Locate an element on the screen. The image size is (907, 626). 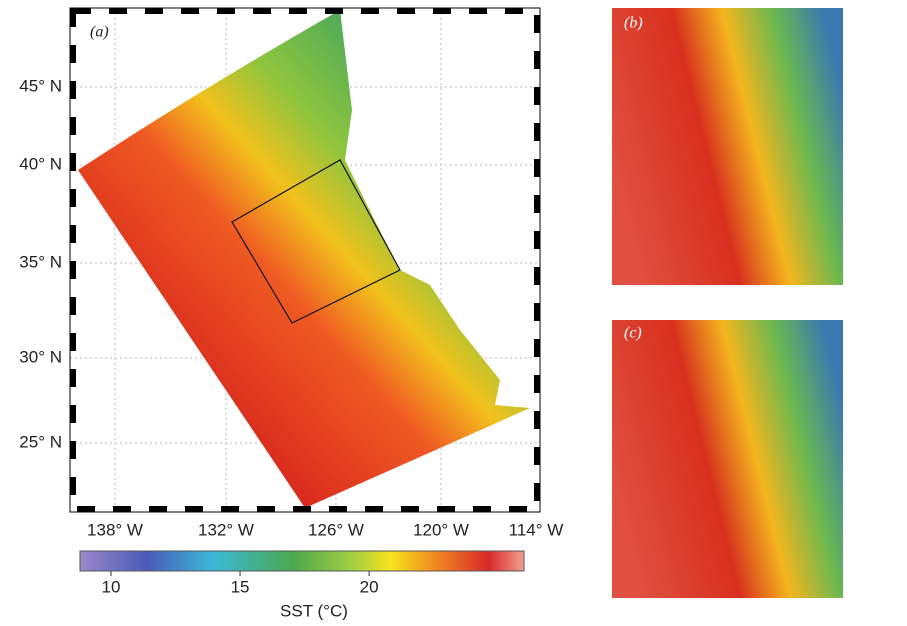
colorbar-tick-label: 10 is located at coordinates (111, 586).